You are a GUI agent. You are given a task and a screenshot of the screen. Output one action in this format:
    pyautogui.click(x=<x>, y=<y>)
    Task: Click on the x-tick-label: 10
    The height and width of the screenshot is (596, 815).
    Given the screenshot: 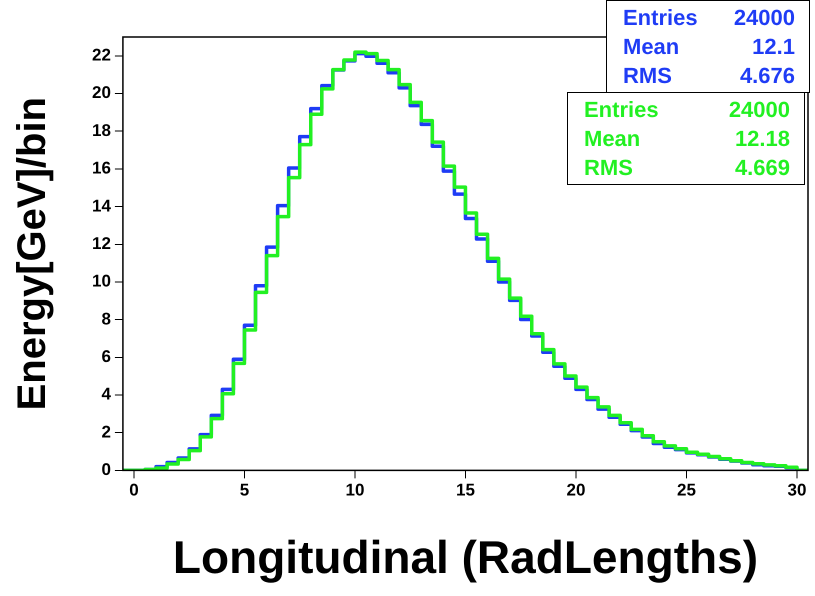 What is the action you would take?
    pyautogui.click(x=354, y=490)
    